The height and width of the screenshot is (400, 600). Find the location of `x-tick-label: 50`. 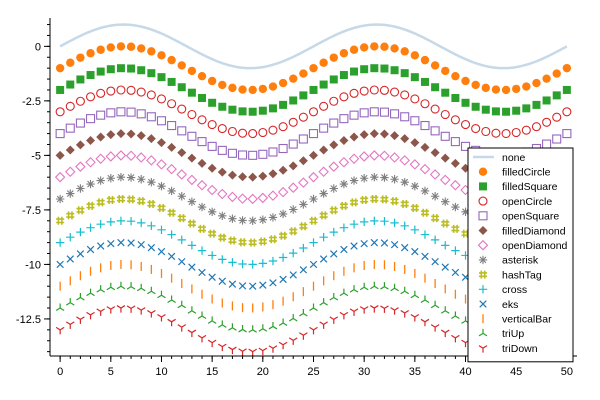

x-tick-label: 50 is located at coordinates (567, 372).